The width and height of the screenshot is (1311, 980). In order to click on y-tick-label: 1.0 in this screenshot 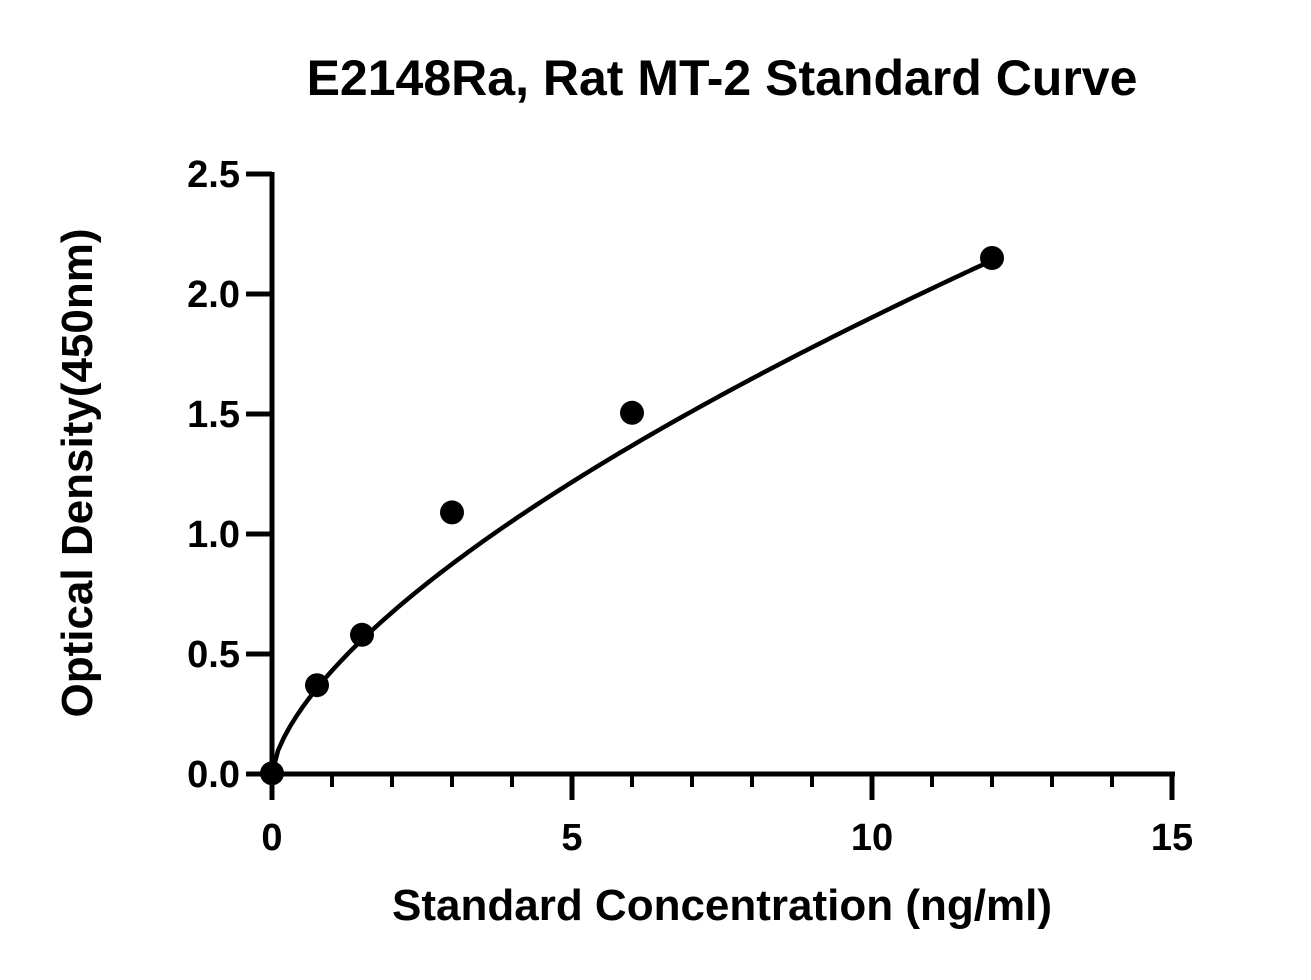, I will do `click(213, 535)`.